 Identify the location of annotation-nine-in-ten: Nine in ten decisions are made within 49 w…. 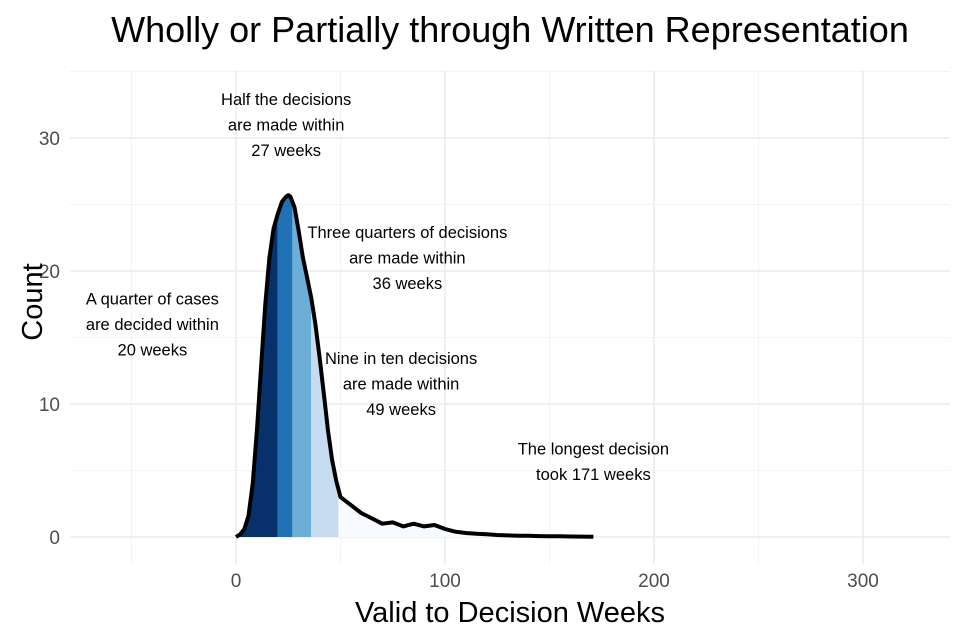
(401, 384).